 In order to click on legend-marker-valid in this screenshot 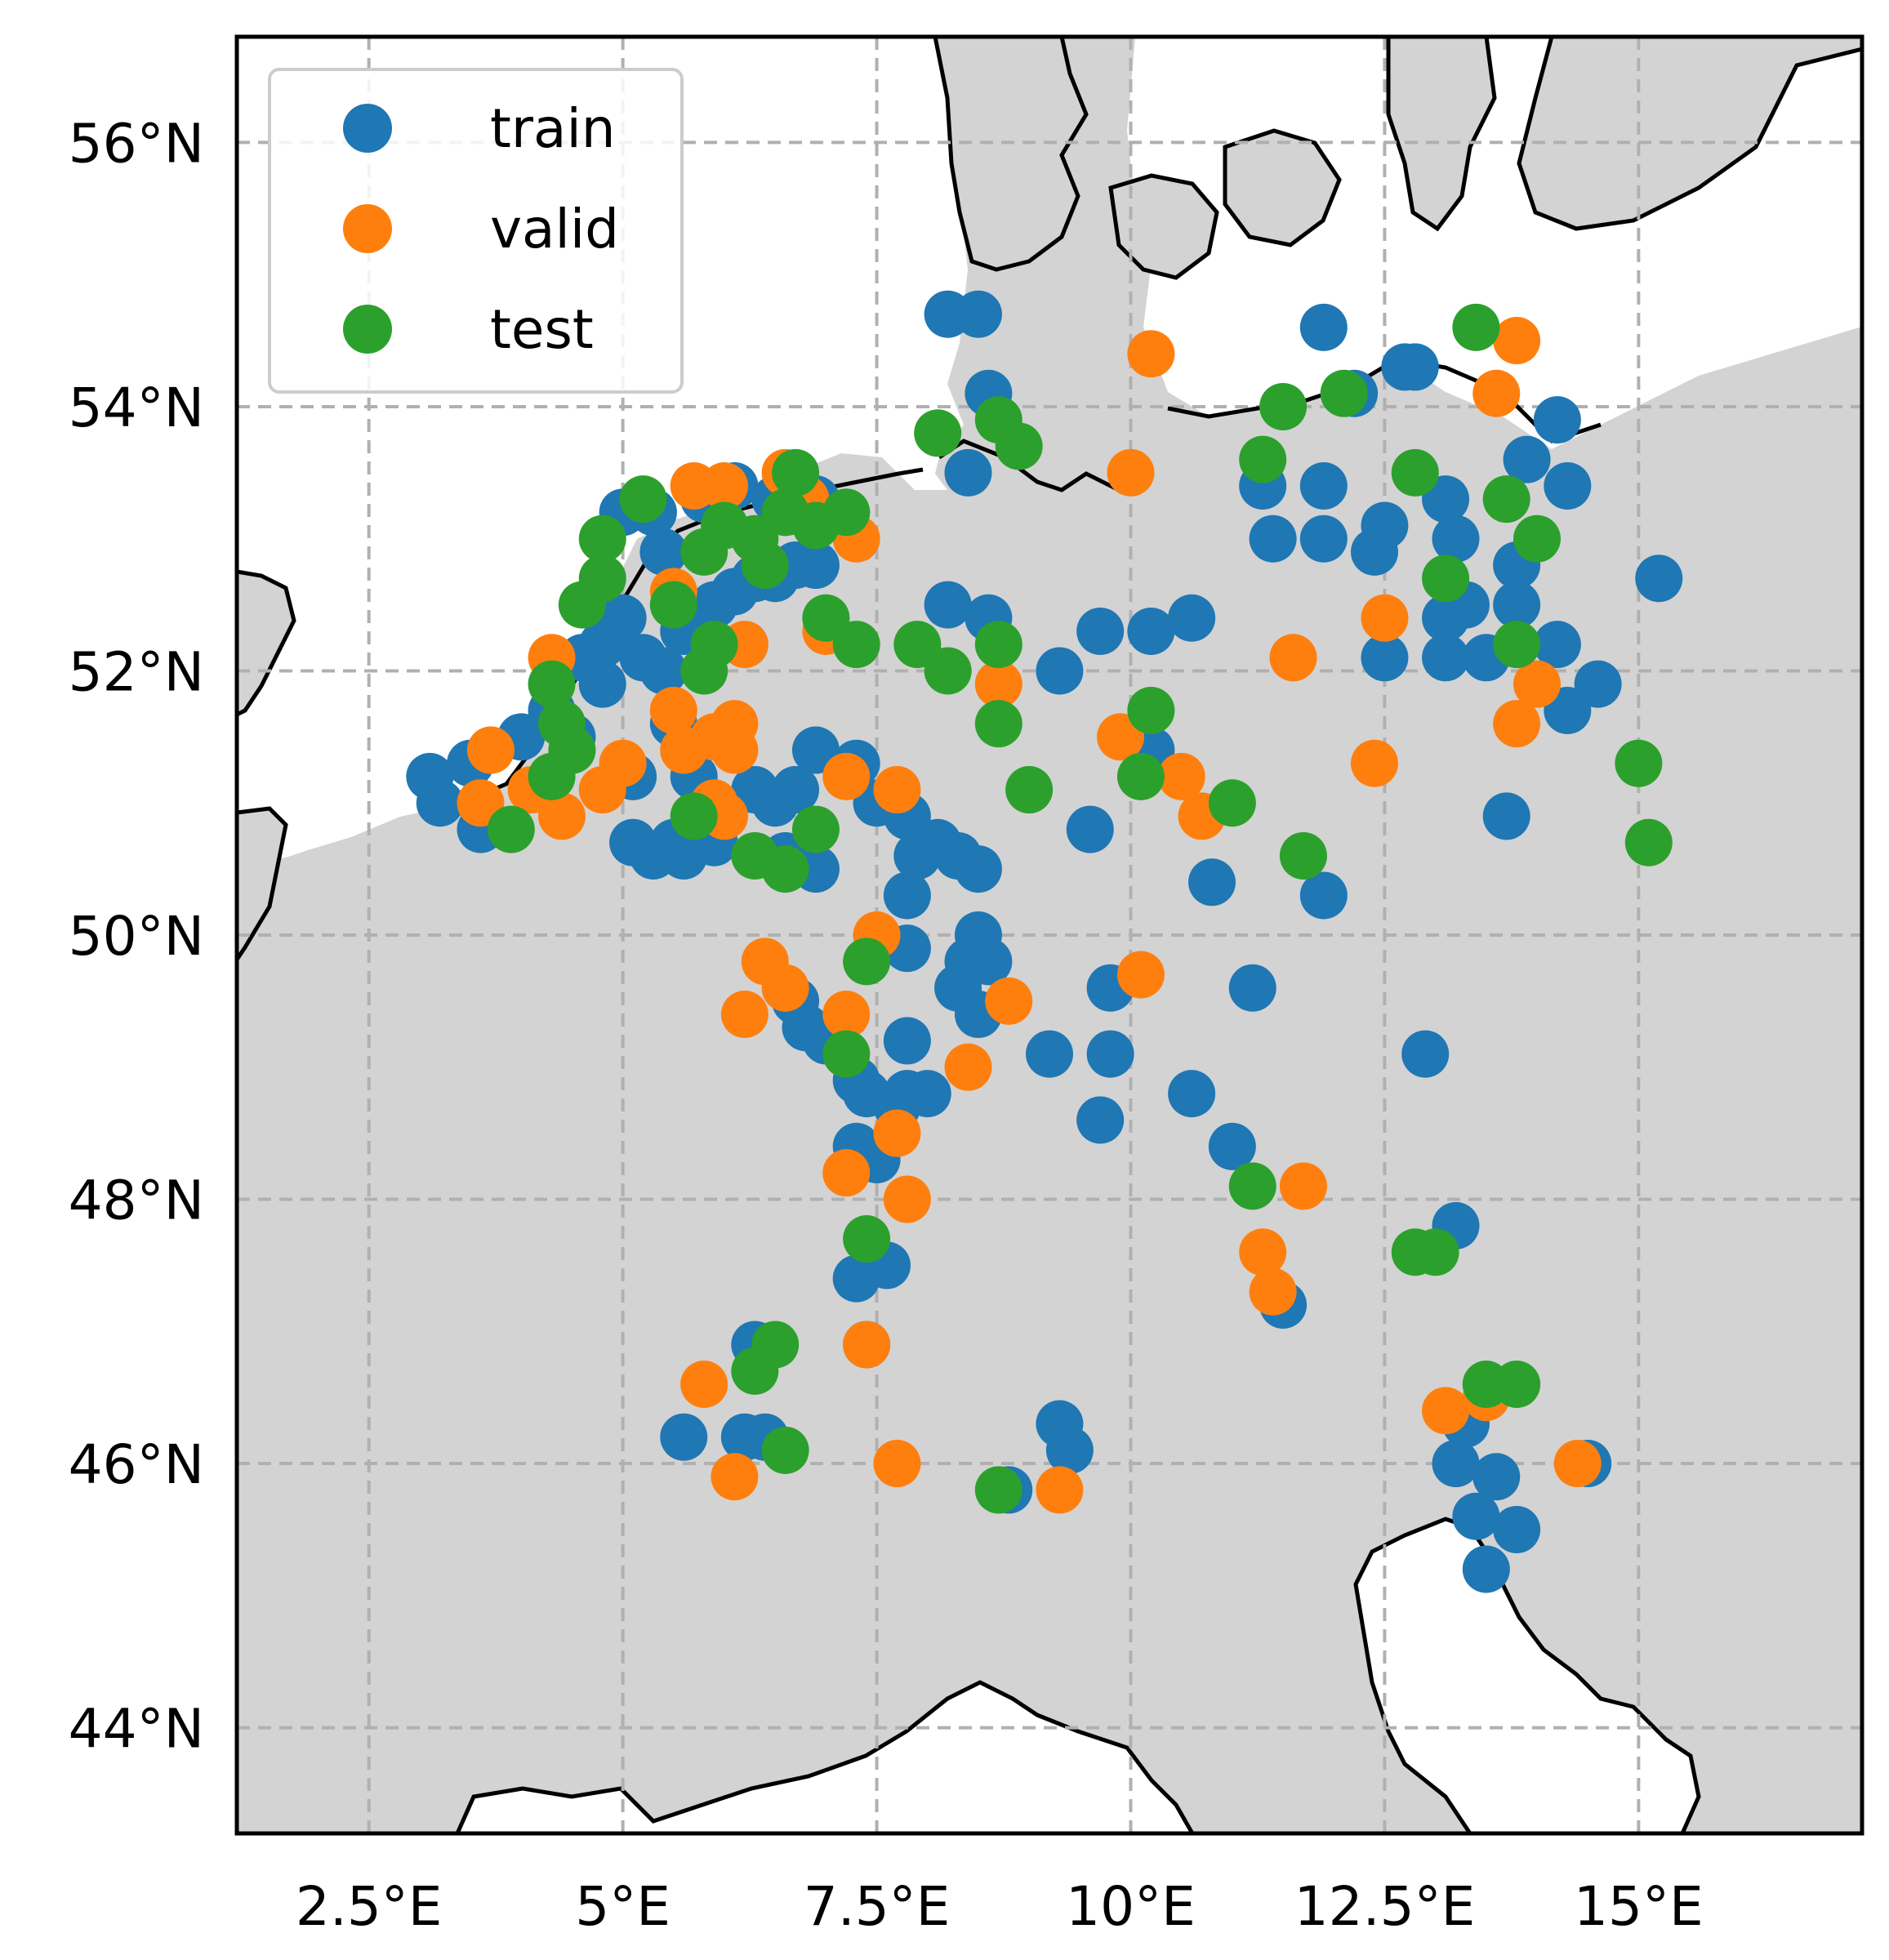, I will do `click(367, 228)`.